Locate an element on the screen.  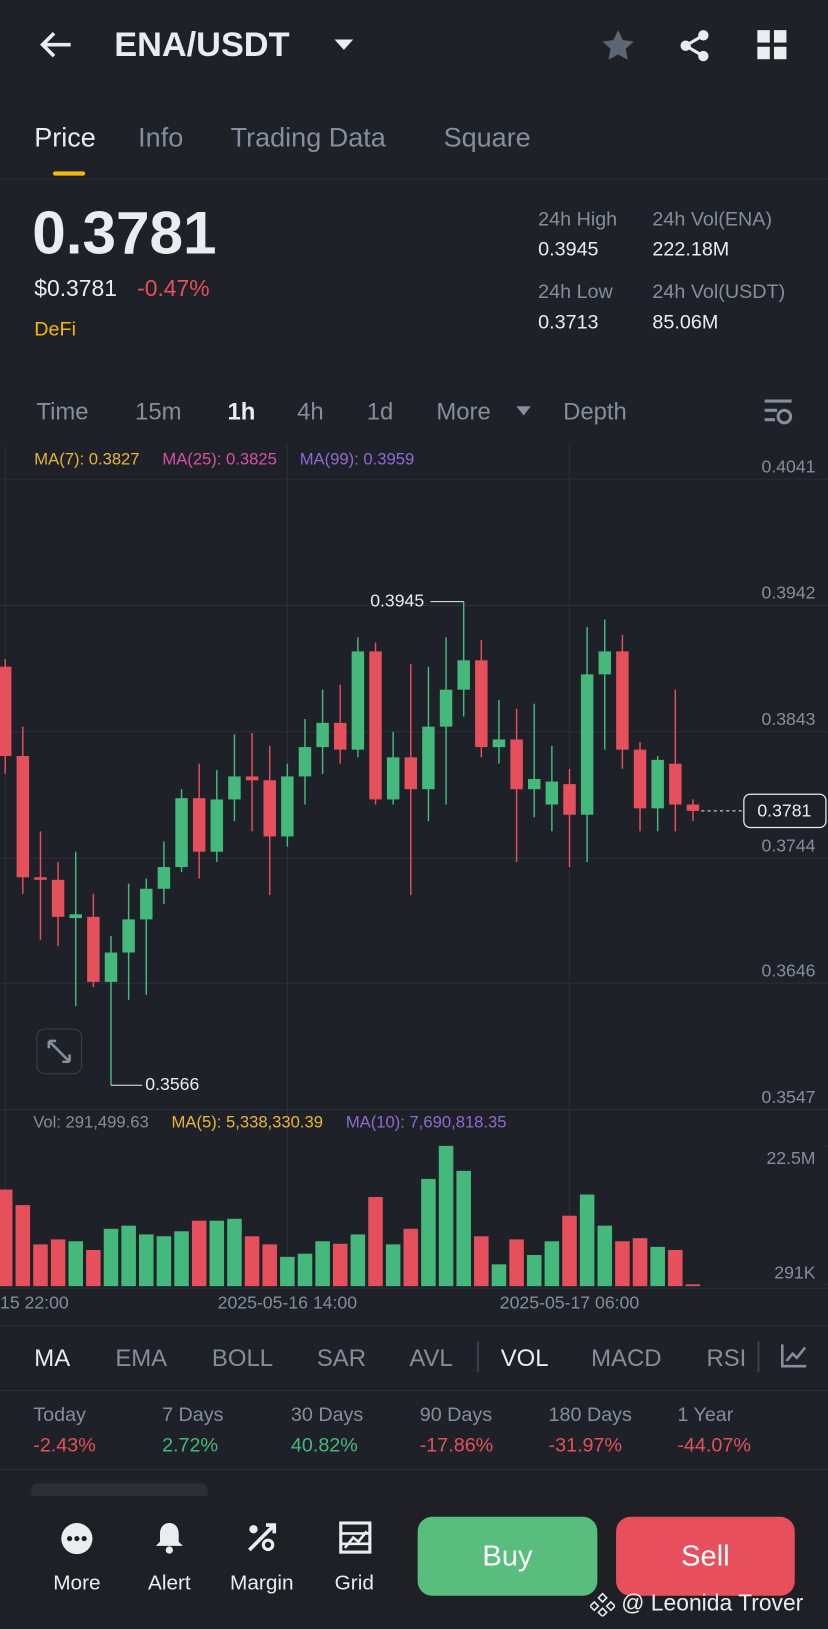
indicator-tab: BOLL is located at coordinates (242, 1358).